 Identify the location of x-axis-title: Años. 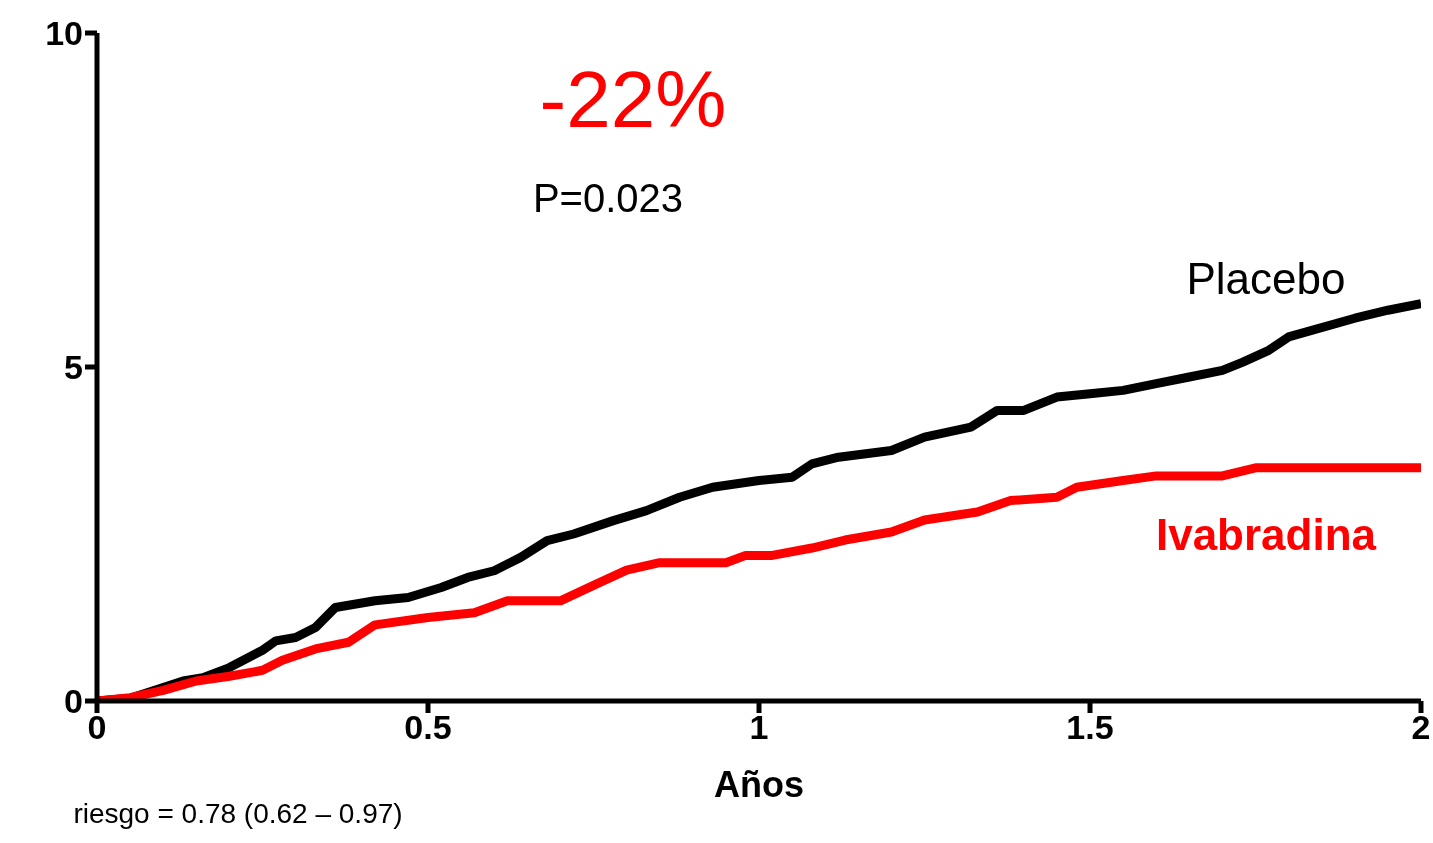
(759, 784).